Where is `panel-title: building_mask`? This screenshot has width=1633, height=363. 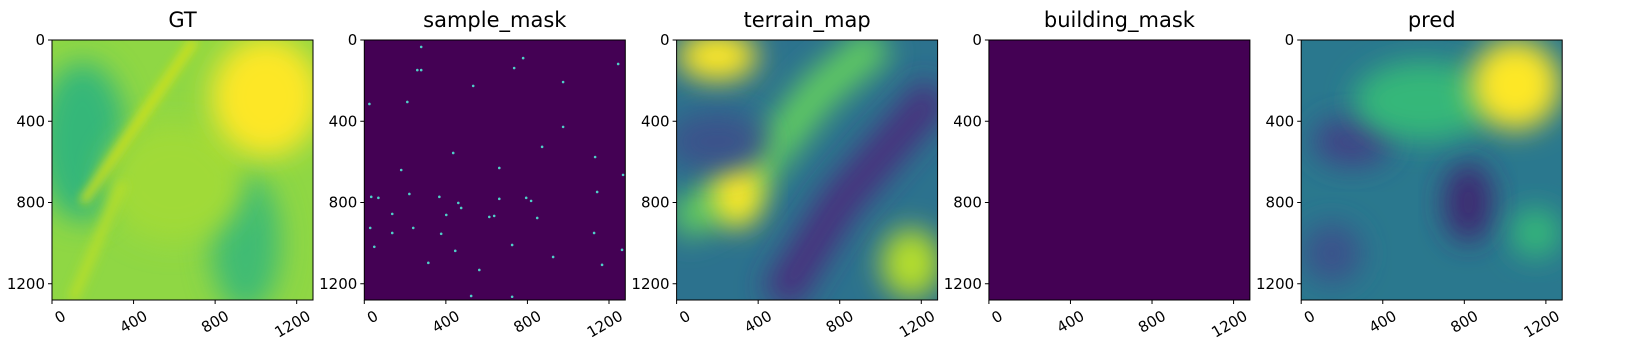 panel-title: building_mask is located at coordinates (1120, 20).